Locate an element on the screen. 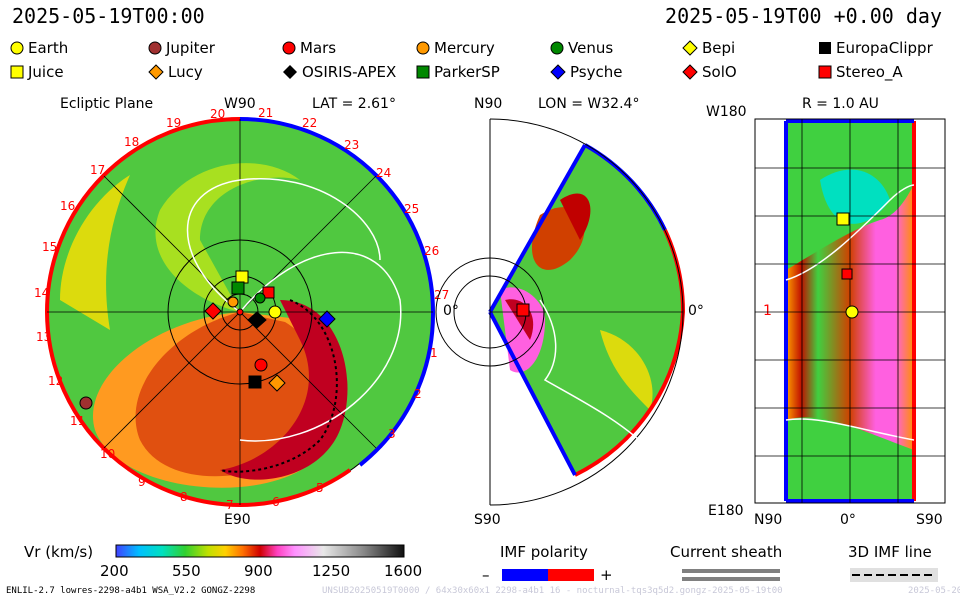  panel3-1-label: 1 is located at coordinates (767, 311).